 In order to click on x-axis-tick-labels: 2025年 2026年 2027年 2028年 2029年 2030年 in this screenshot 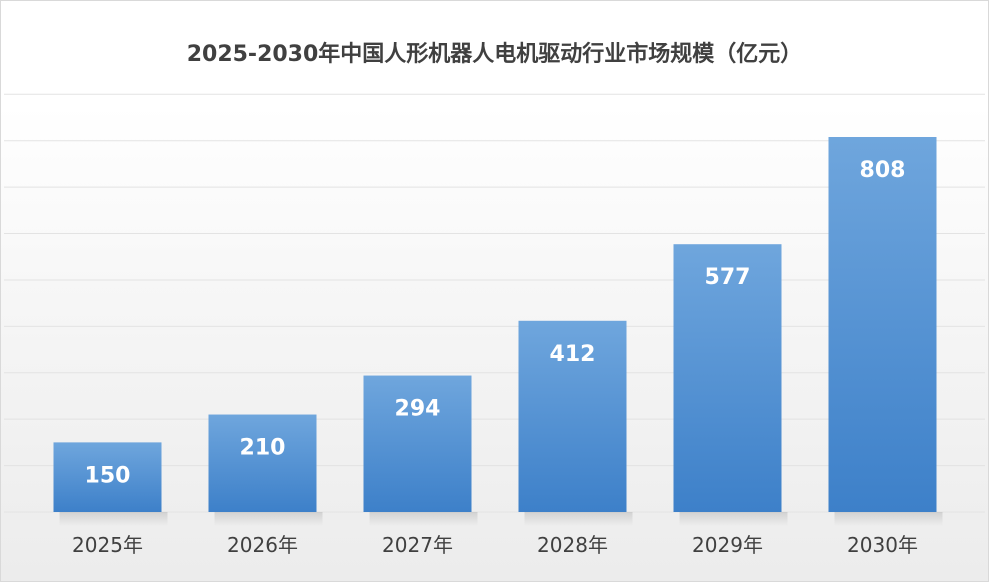, I will do `click(495, 545)`.